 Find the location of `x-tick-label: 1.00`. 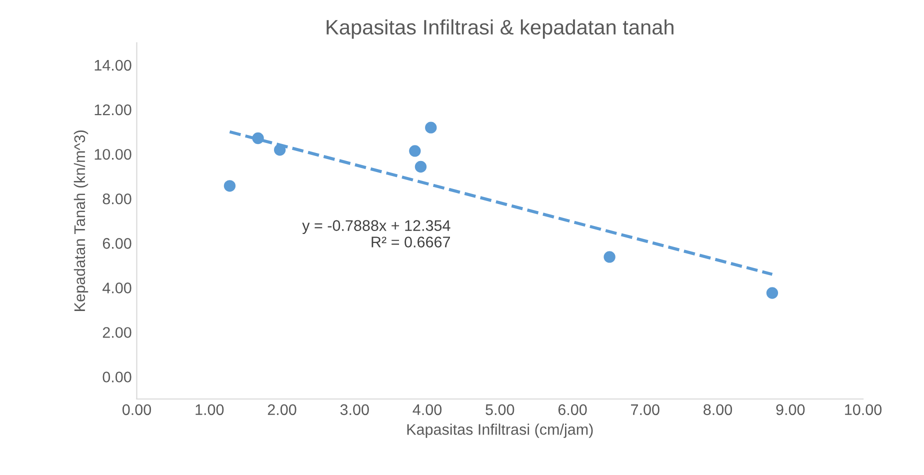

x-tick-label: 1.00 is located at coordinates (210, 410).